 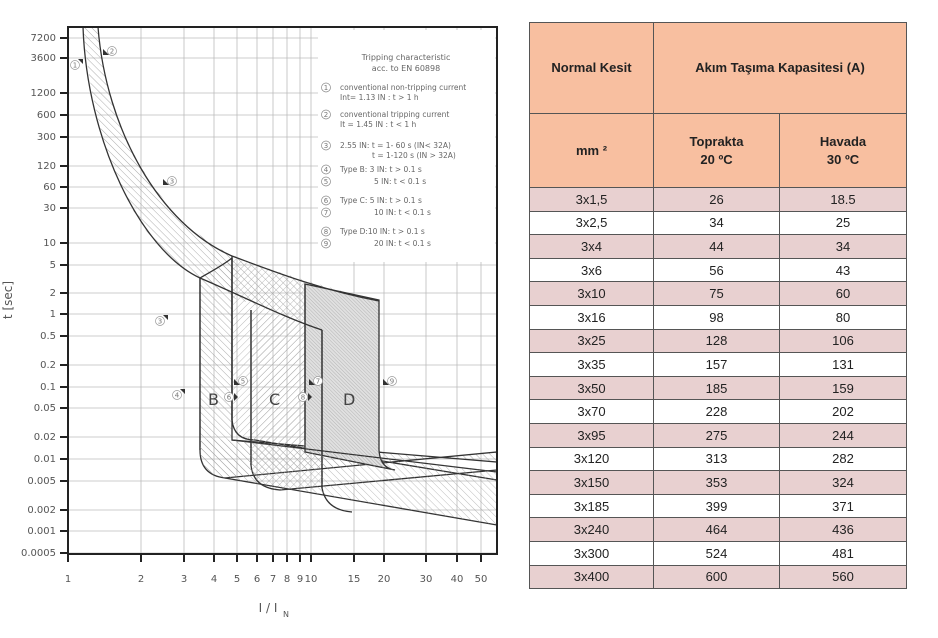 What do you see at coordinates (46, 115) in the screenshot?
I see `y-tick-label: 600` at bounding box center [46, 115].